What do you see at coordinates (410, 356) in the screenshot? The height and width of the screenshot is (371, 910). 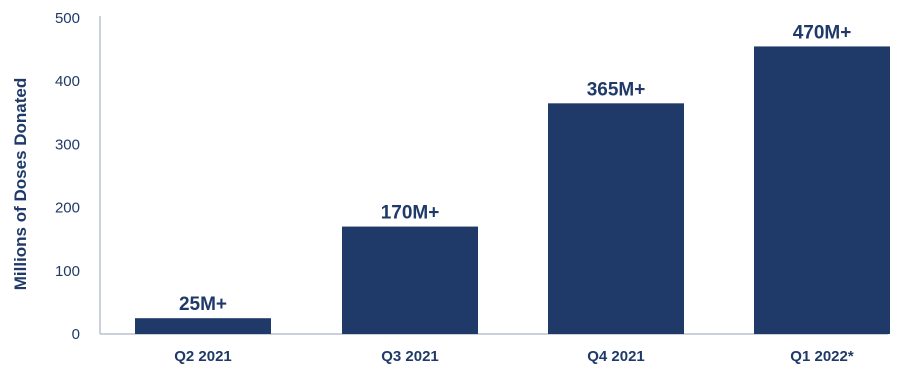 I see `x-tick-label: Q3 2021` at bounding box center [410, 356].